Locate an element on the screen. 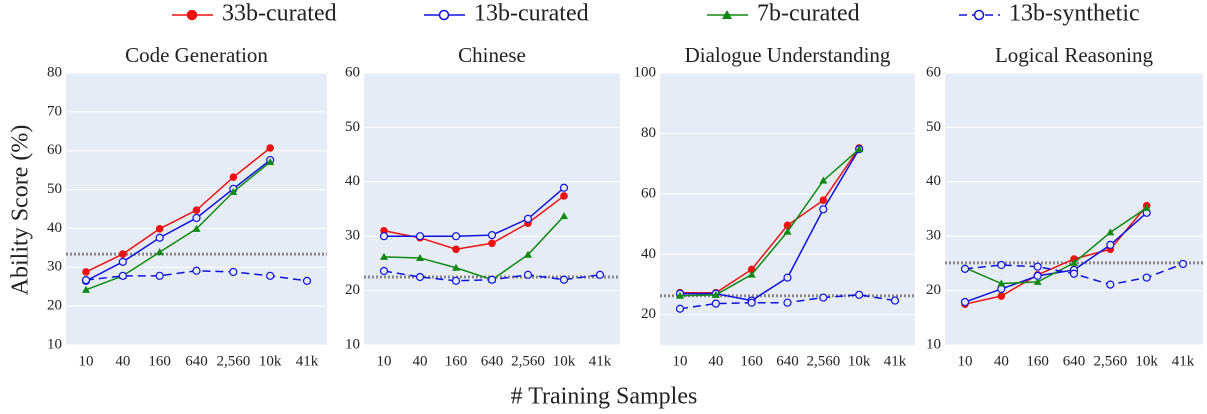  legend-label: 7b-curated is located at coordinates (808, 14).